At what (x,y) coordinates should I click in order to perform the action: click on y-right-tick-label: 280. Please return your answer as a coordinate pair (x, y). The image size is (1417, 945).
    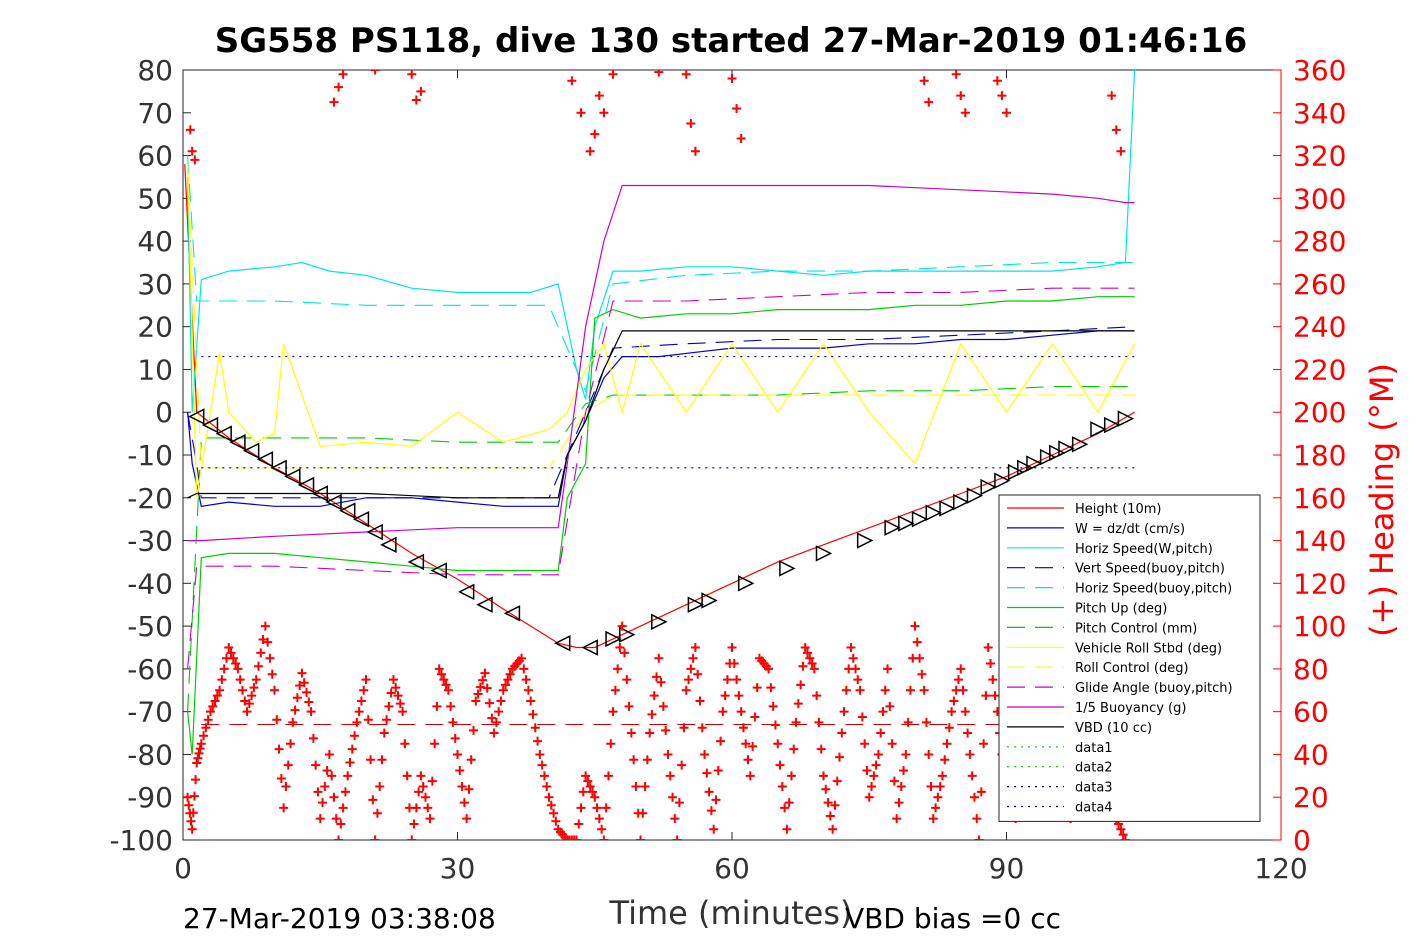
    Looking at the image, I should click on (1319, 241).